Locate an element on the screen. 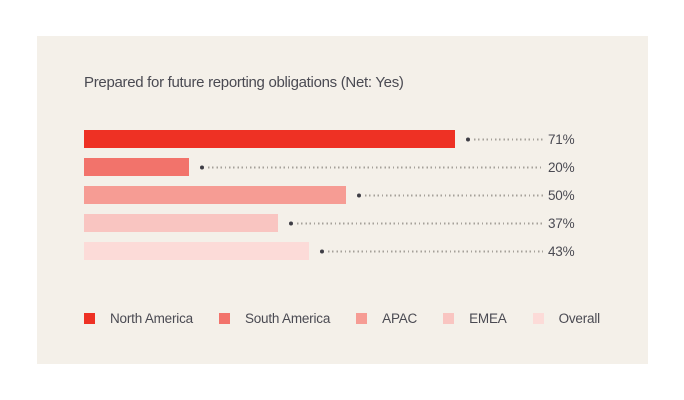  bar-north-america is located at coordinates (270, 139).